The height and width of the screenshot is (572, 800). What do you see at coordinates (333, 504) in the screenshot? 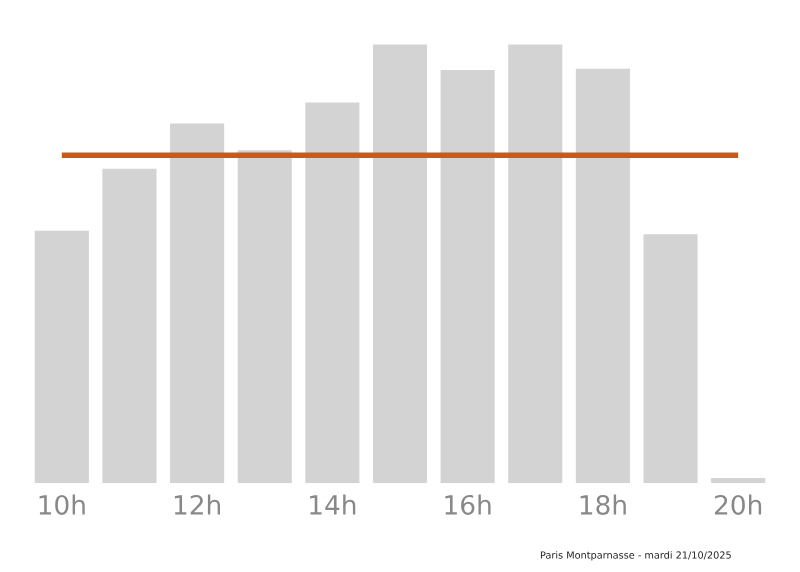
I see `x-tick-label: 14h` at bounding box center [333, 504].